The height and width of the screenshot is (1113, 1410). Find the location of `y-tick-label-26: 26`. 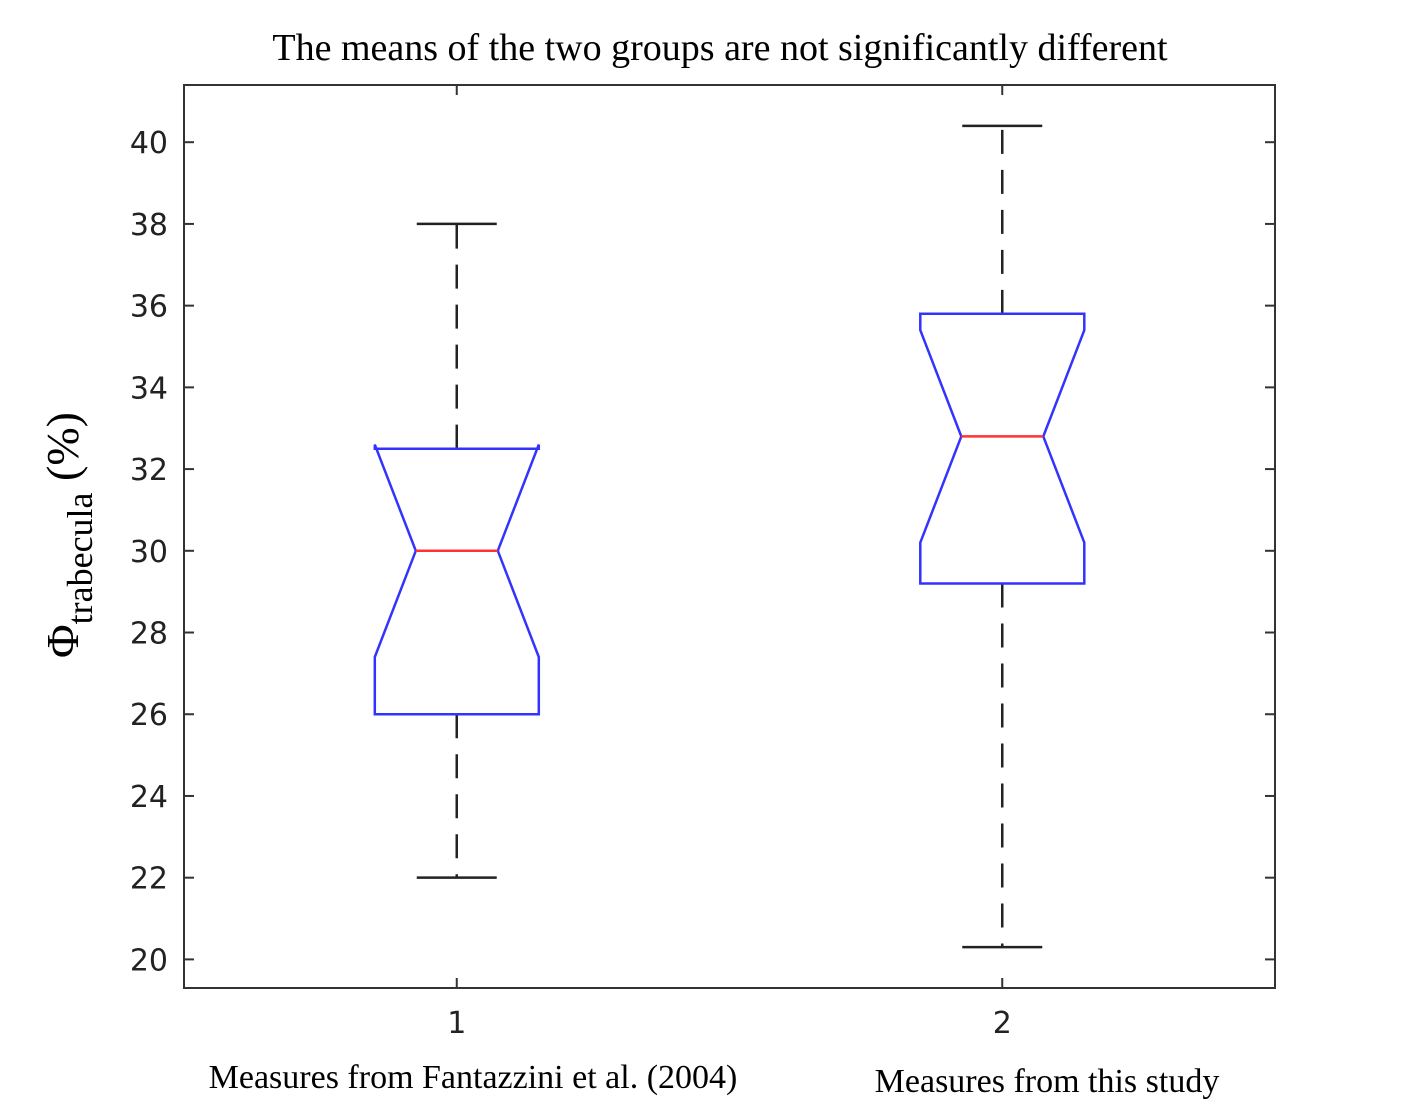

y-tick-label-26: 26 is located at coordinates (149, 715).